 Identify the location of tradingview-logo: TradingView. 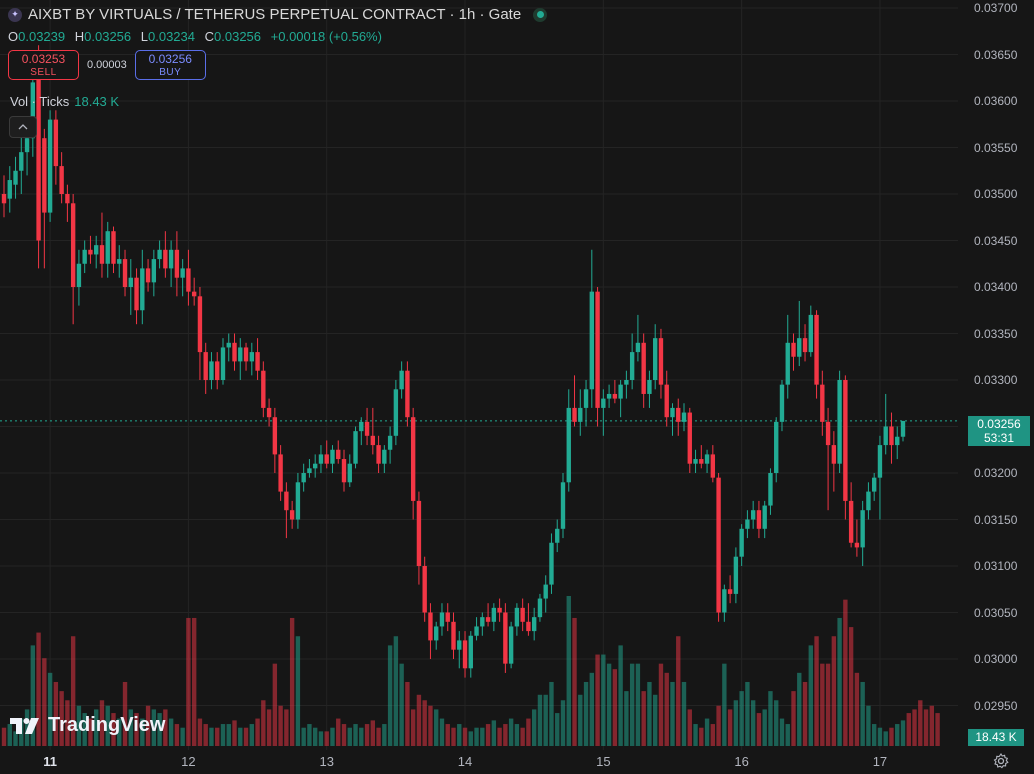
(87, 725).